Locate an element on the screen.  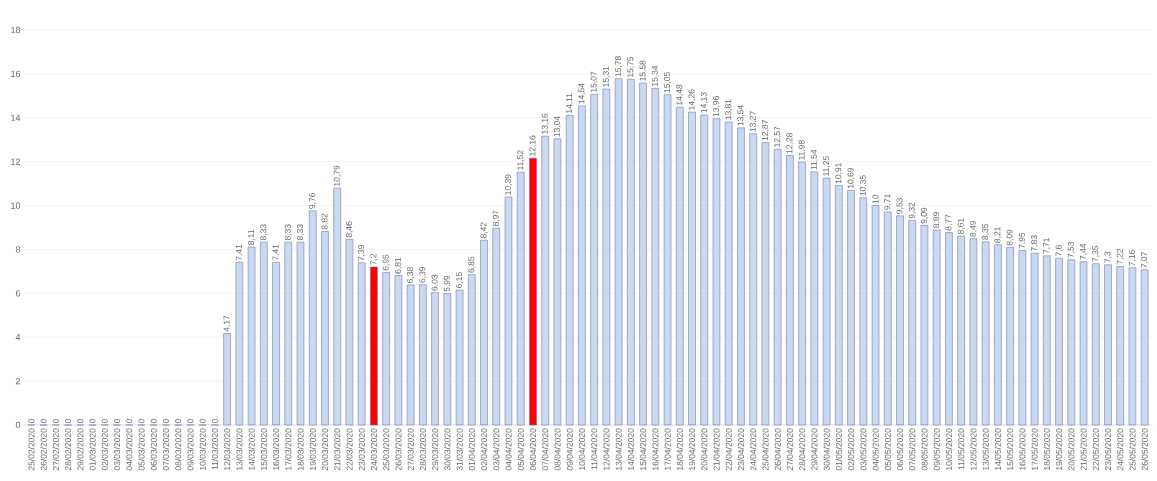
x-tick-label: 09/05/2020 is located at coordinates (936, 449).